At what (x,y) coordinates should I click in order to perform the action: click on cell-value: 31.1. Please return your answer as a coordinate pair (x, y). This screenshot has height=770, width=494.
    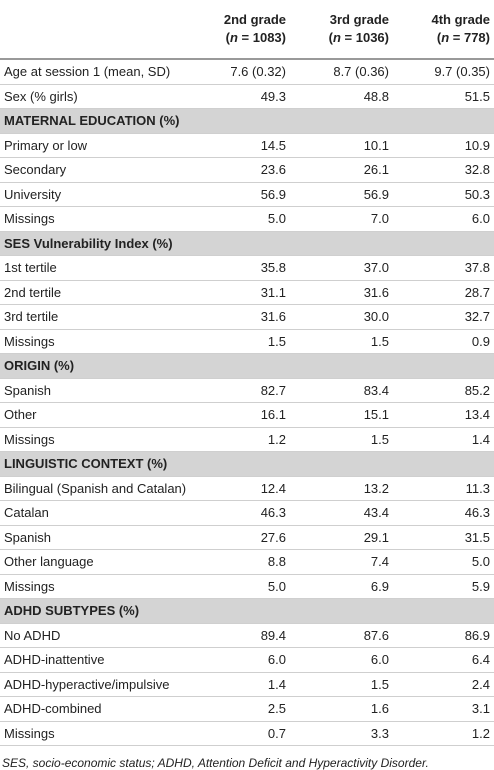
    Looking at the image, I should click on (240, 292).